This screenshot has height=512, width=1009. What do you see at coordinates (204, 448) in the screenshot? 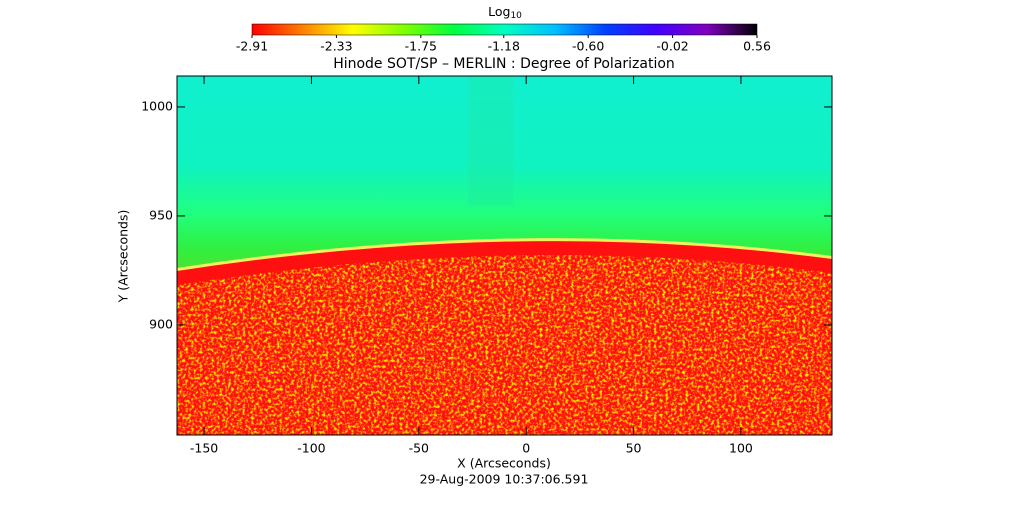
I see `x-tick-label: -150` at bounding box center [204, 448].